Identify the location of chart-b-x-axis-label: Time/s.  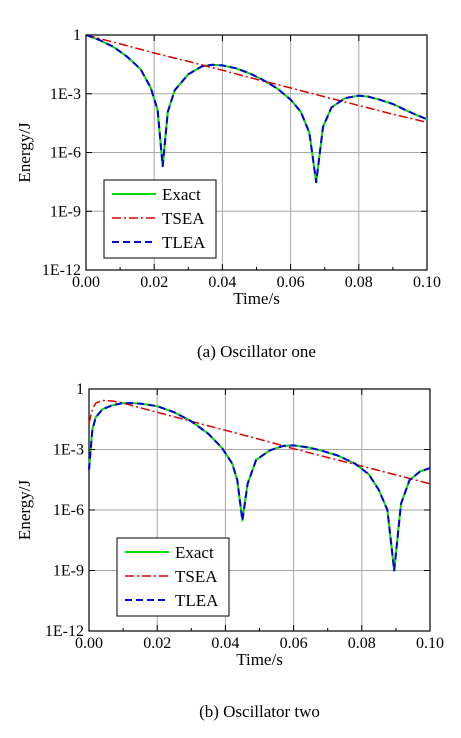
(259, 659).